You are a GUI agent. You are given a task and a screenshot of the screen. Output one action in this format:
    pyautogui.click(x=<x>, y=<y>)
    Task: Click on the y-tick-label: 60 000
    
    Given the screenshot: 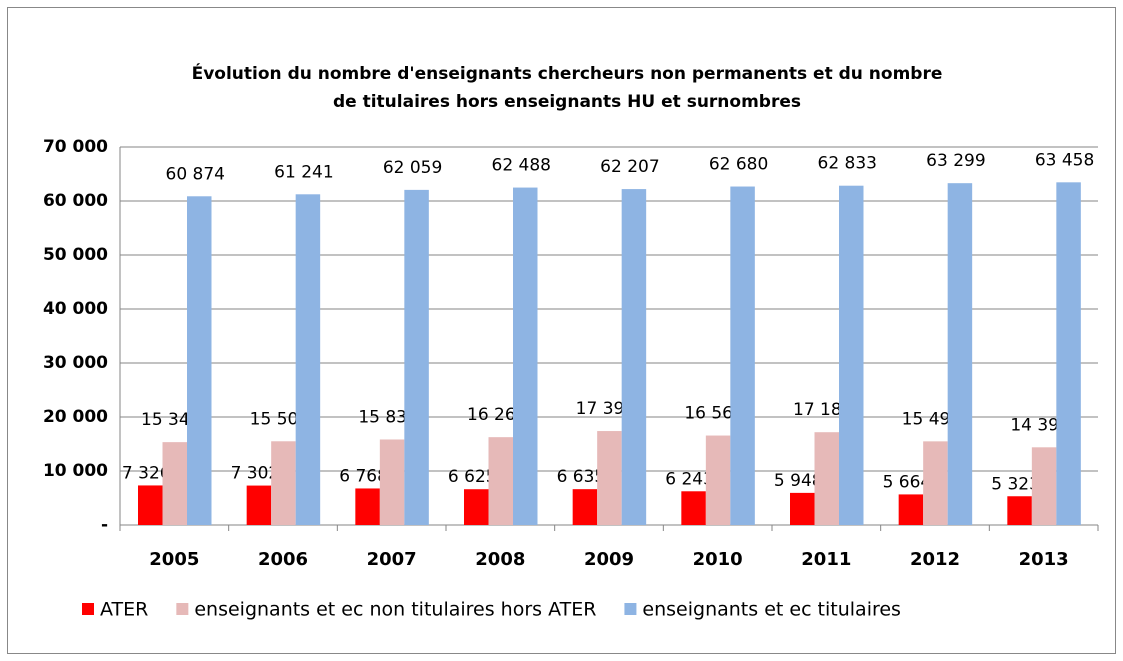 What is the action you would take?
    pyautogui.click(x=75, y=201)
    